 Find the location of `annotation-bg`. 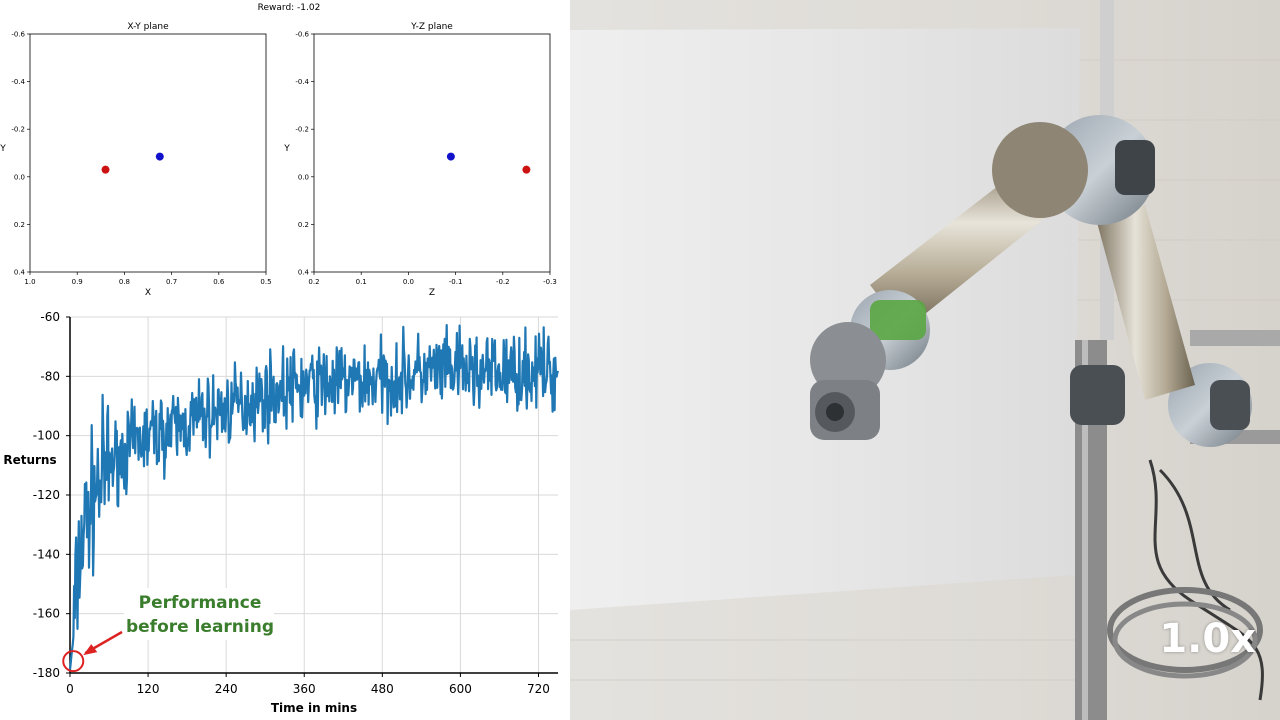

annotation-bg is located at coordinates (199, 614).